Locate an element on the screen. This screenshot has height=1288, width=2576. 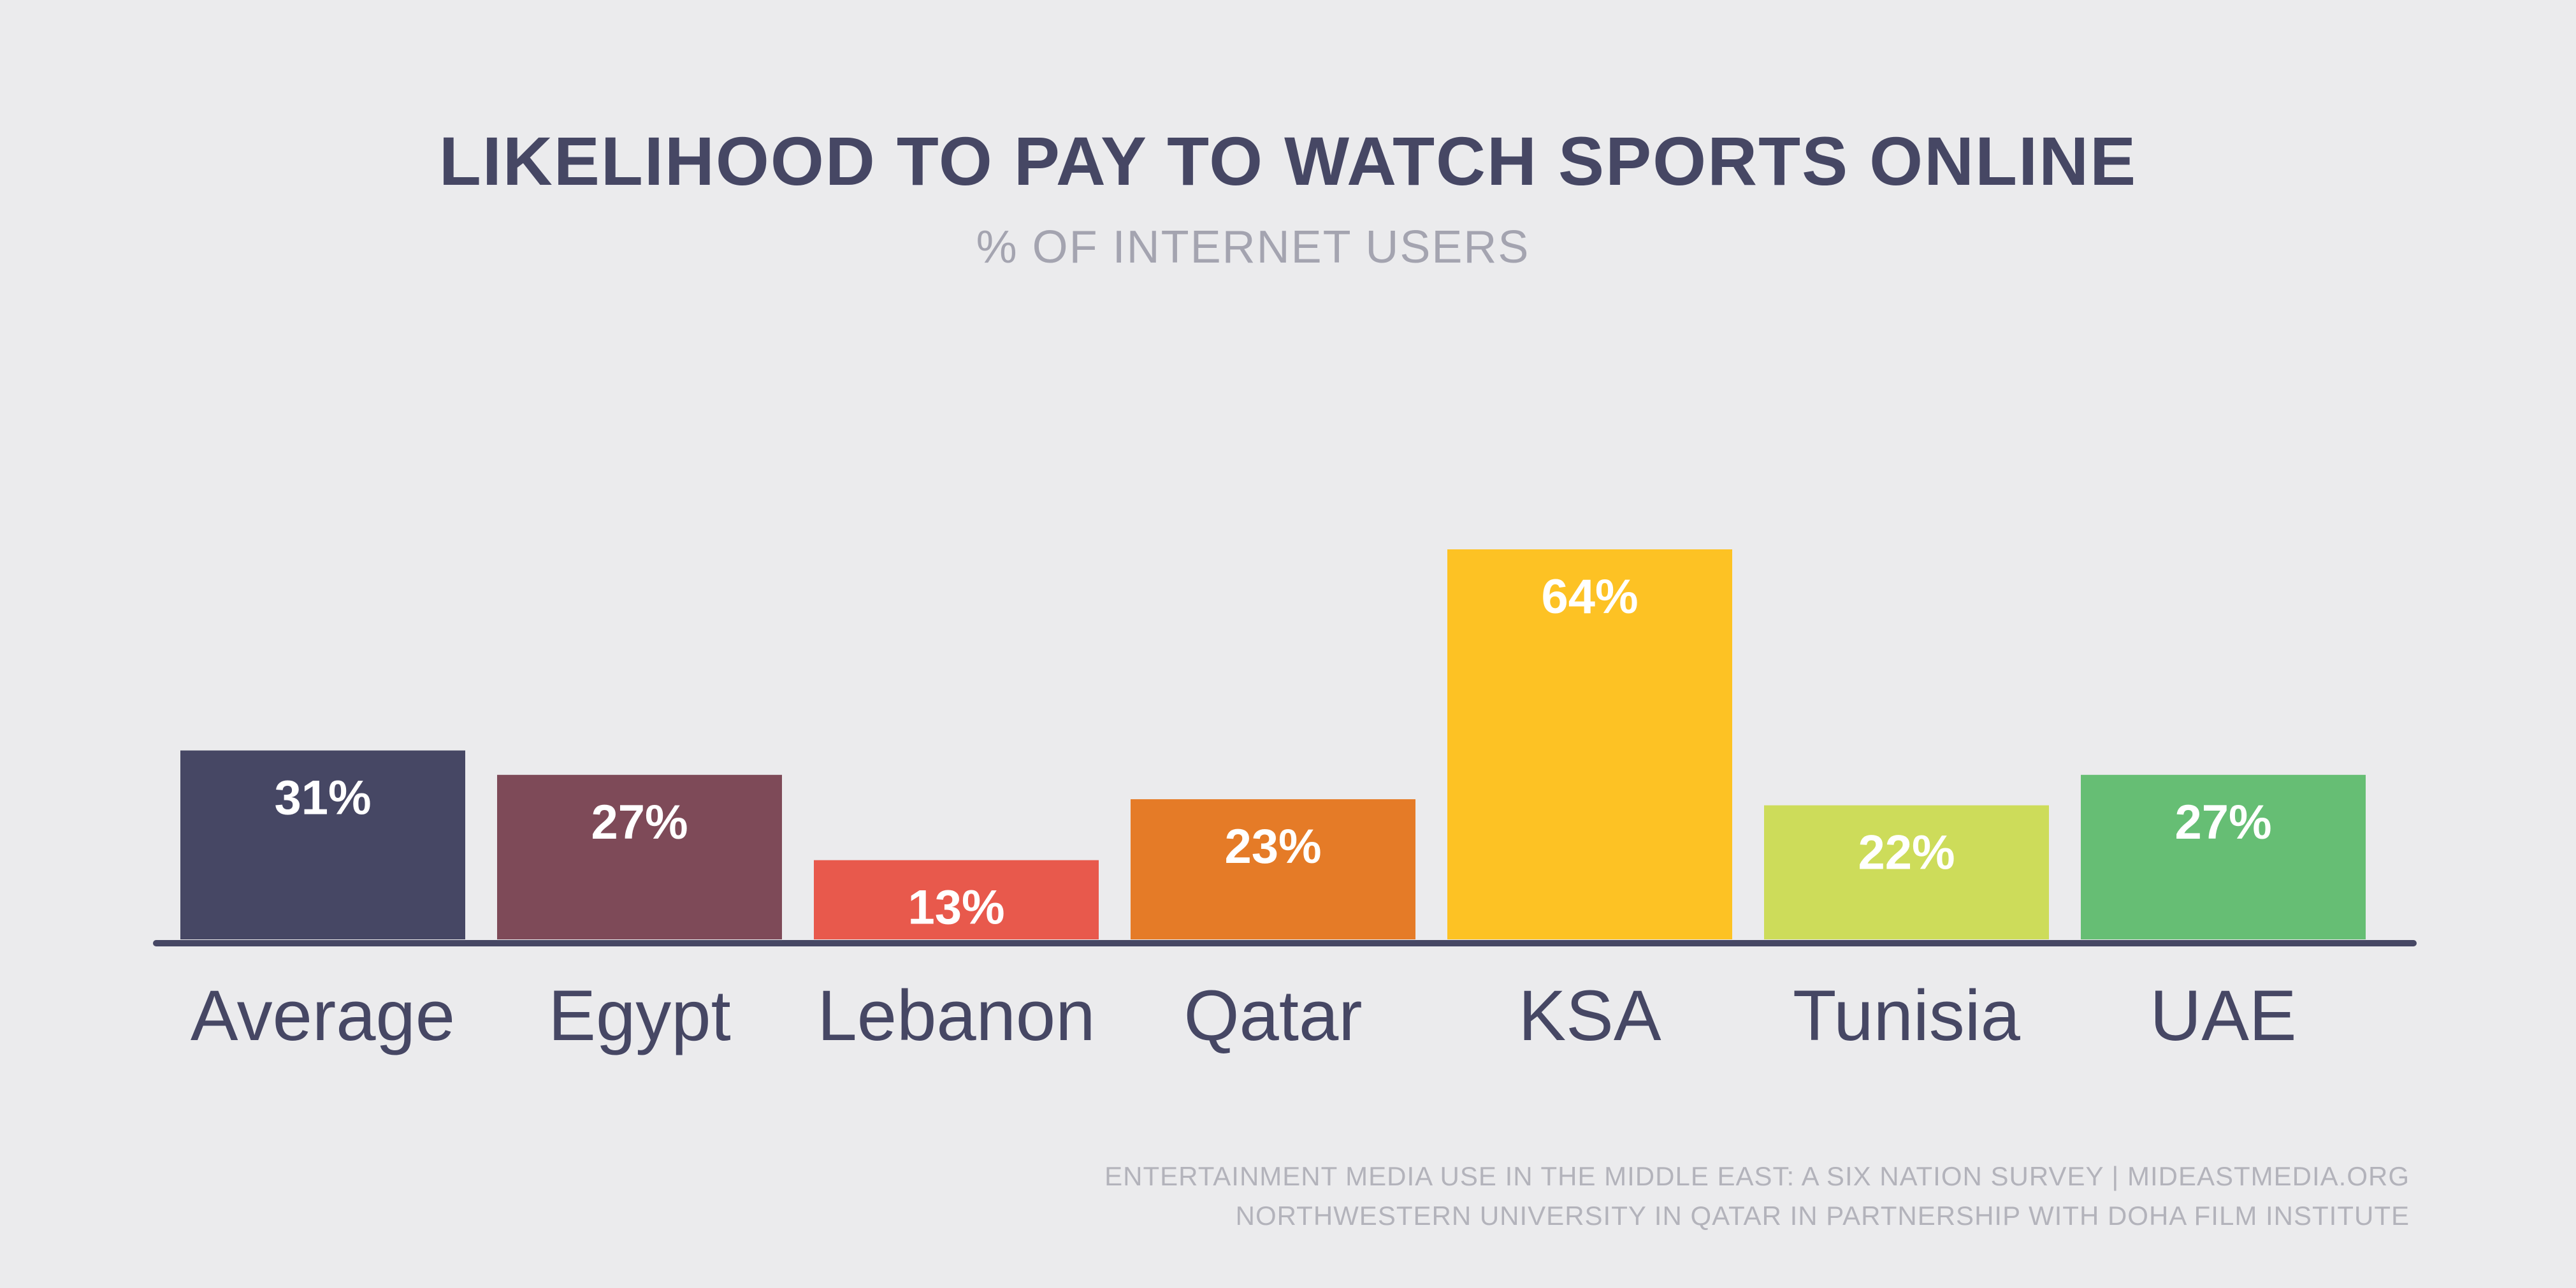
value-label-qatar: 23% is located at coordinates (1272, 847).